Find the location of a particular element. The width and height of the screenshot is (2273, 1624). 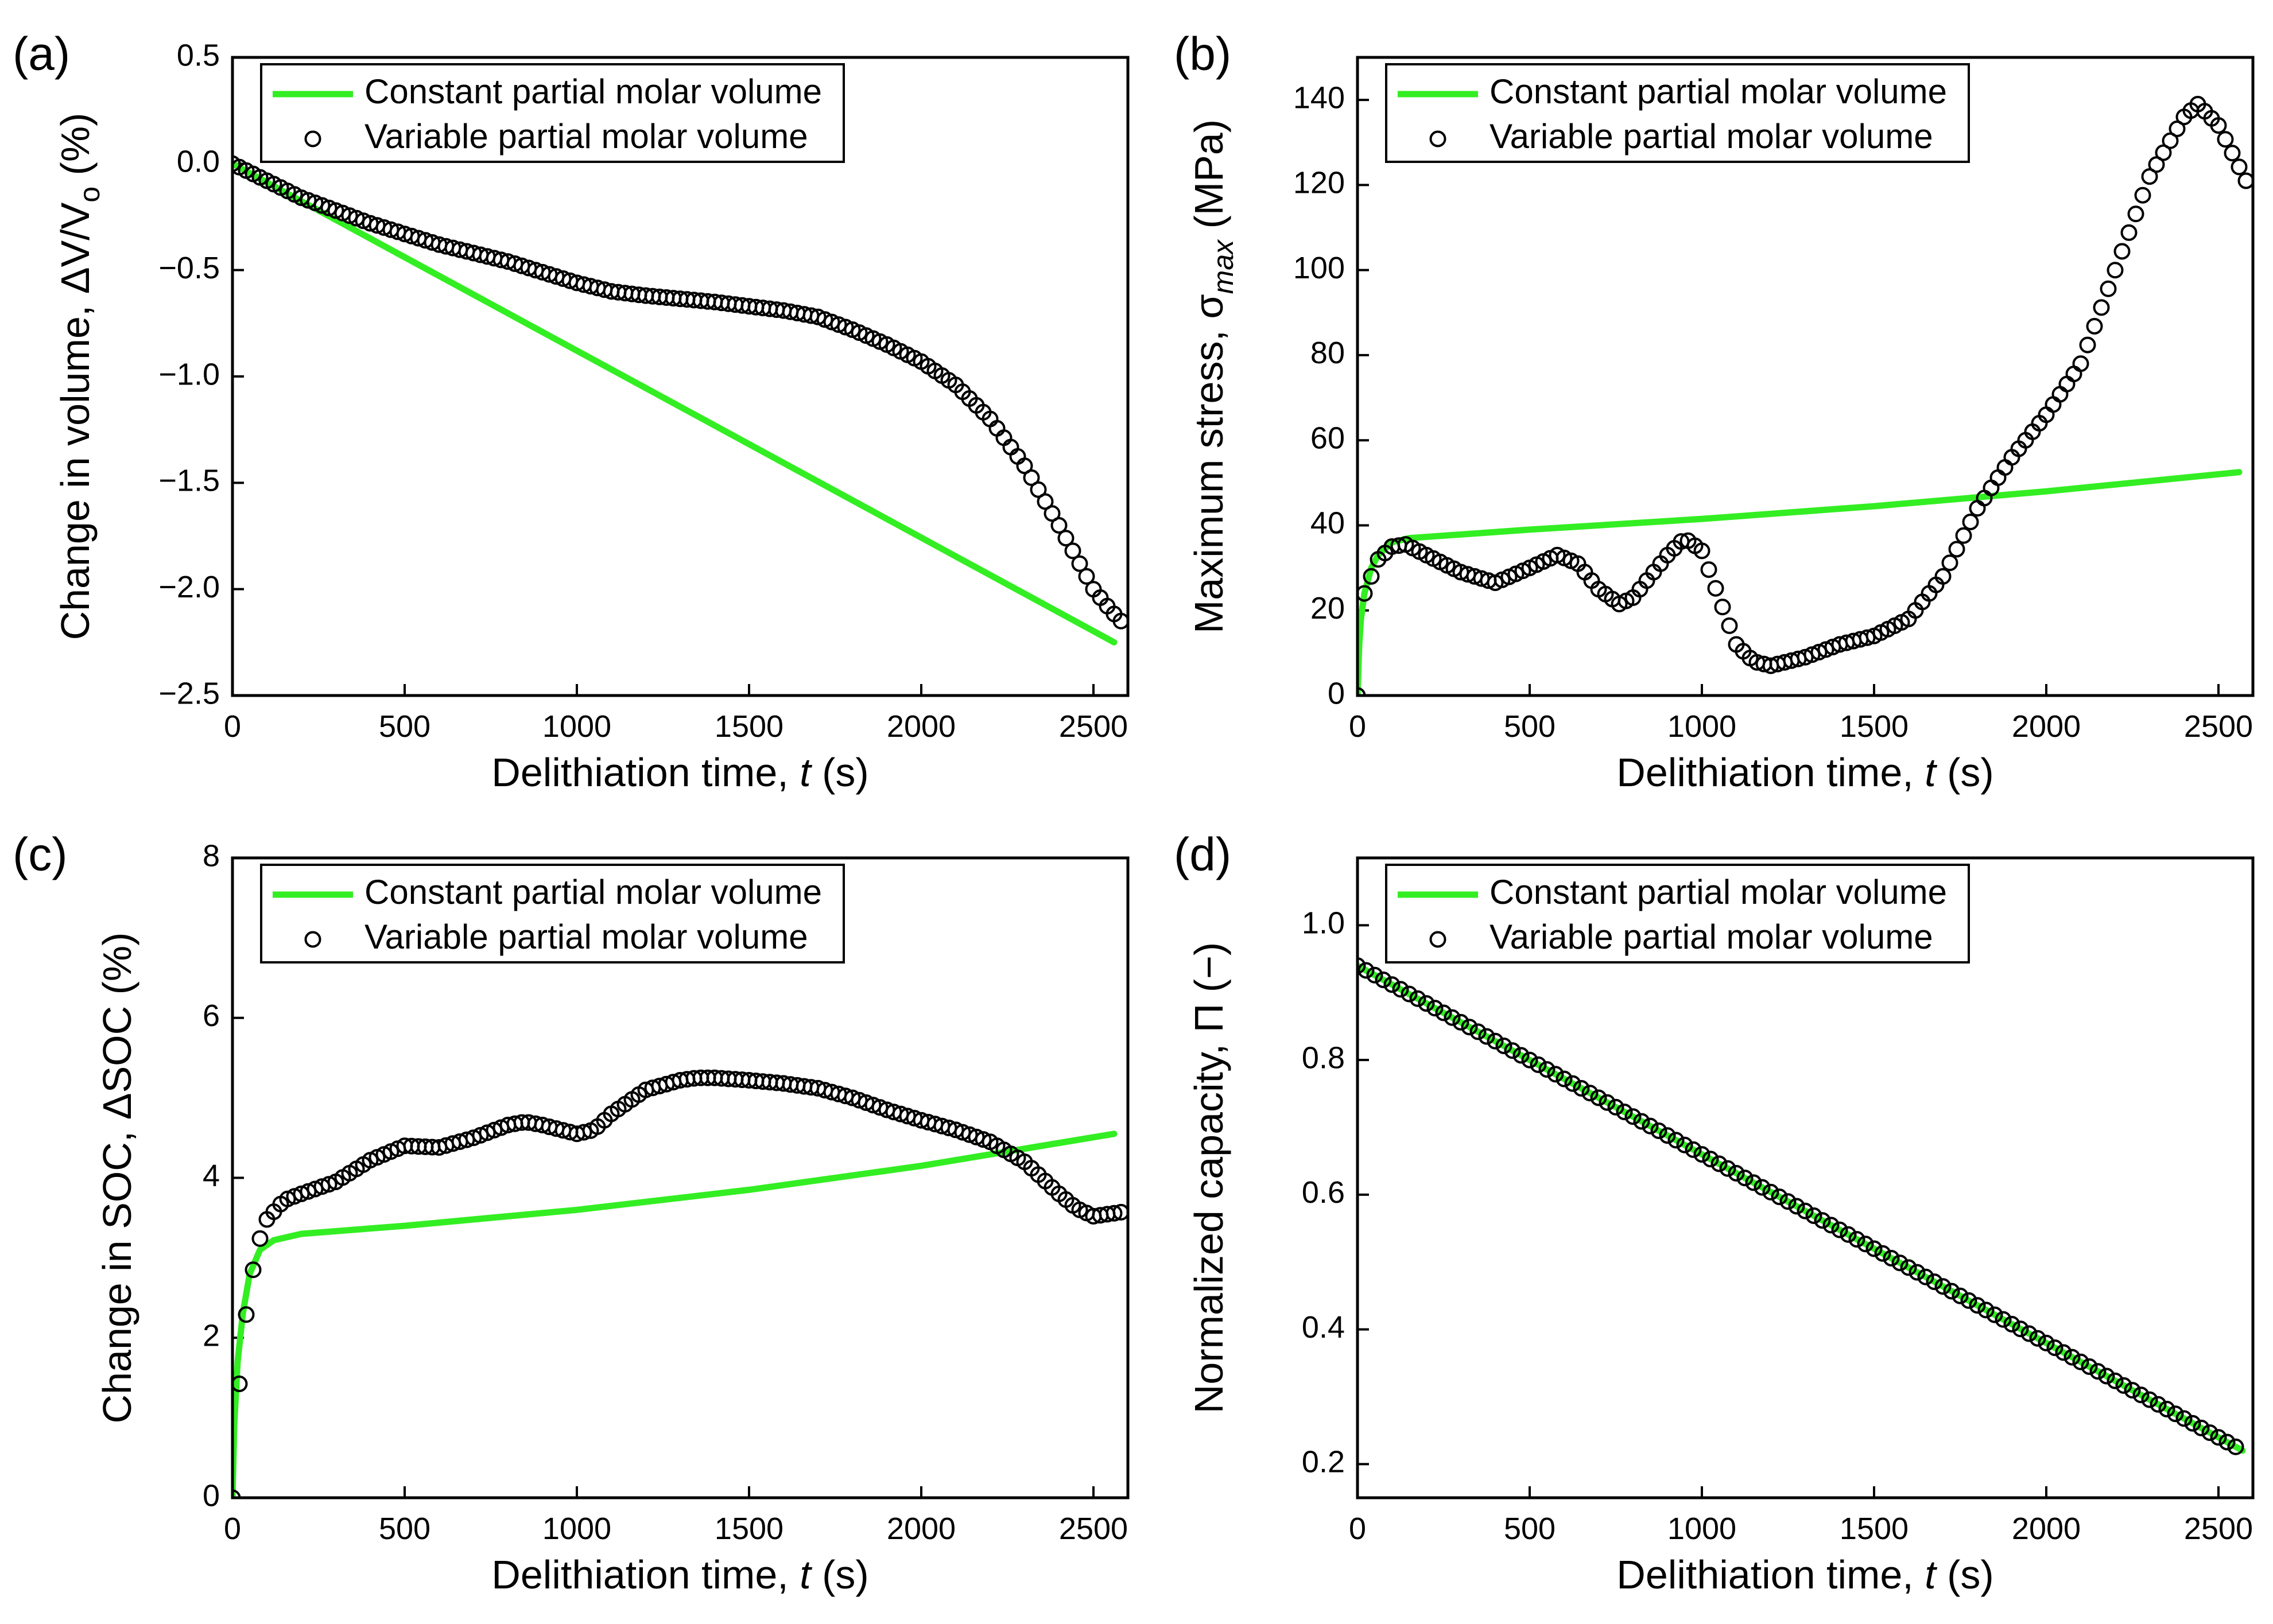

y-axis-label-symbol: σ is located at coordinates (1208, 306).